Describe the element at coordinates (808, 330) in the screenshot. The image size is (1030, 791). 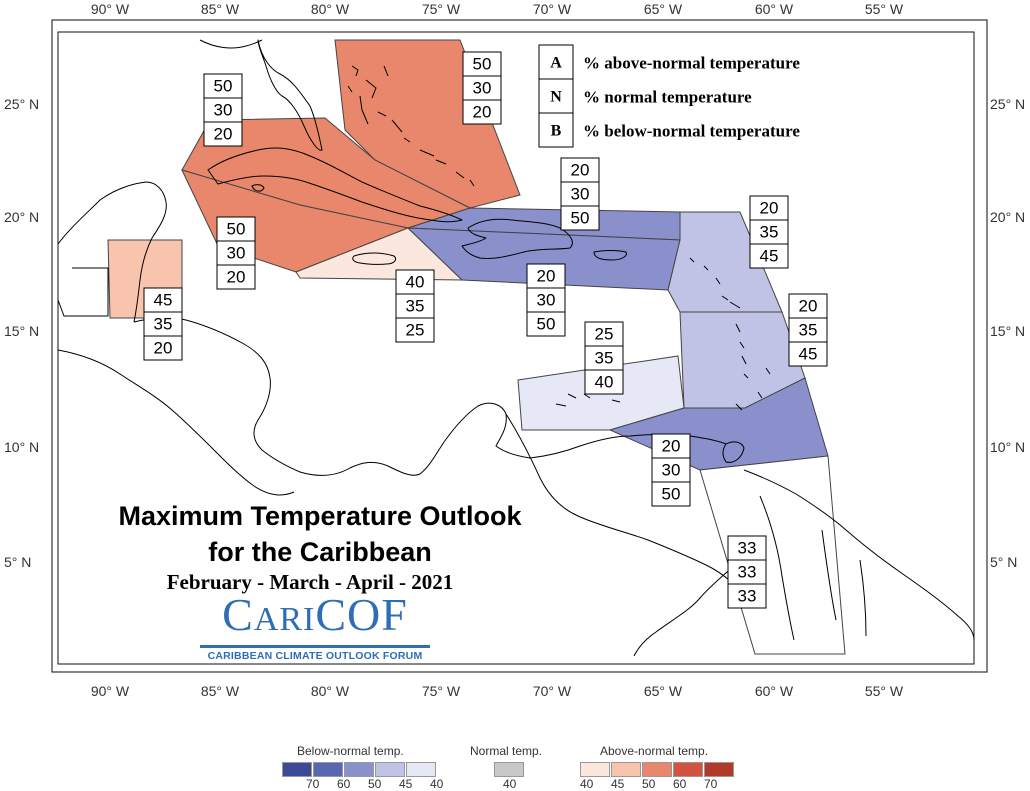
I see `value-box-windward-islands: 20 35 45` at that location.